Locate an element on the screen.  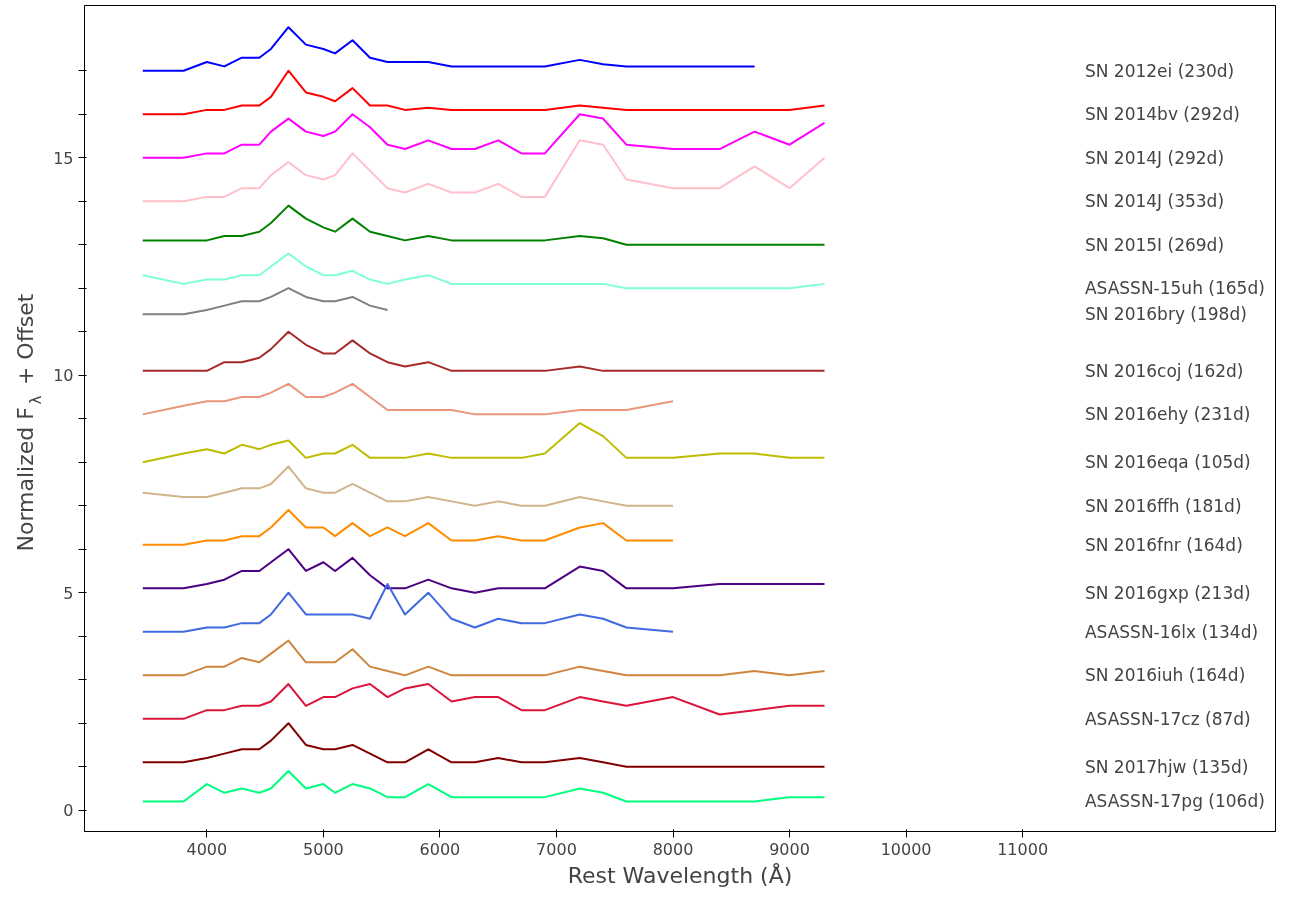
text: ASASSN-16lx (134d) is located at coordinates (1171, 631).